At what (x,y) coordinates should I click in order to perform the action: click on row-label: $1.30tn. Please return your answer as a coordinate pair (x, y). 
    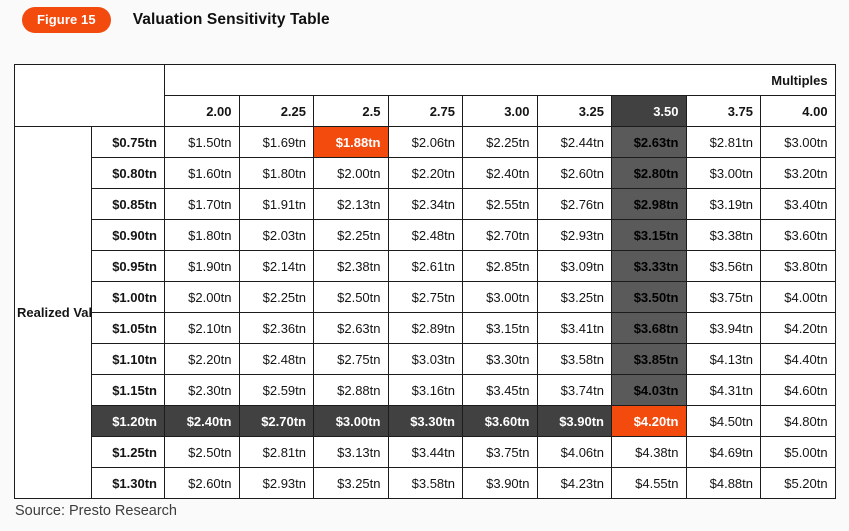
    Looking at the image, I should click on (128, 483).